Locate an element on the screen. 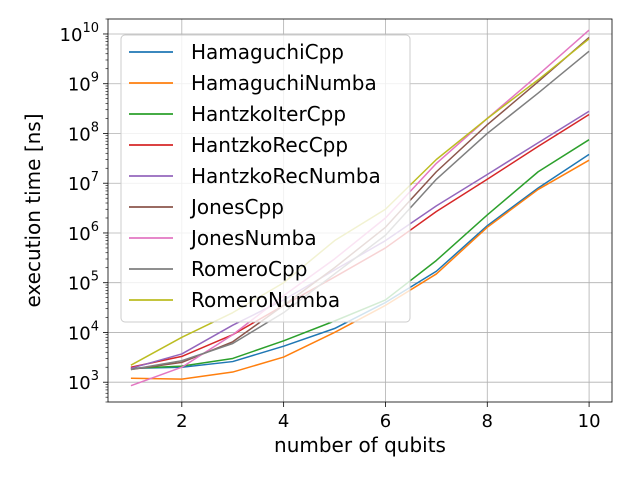 The height and width of the screenshot is (480, 640). legend-label: HamaguchiNumba is located at coordinates (284, 83).